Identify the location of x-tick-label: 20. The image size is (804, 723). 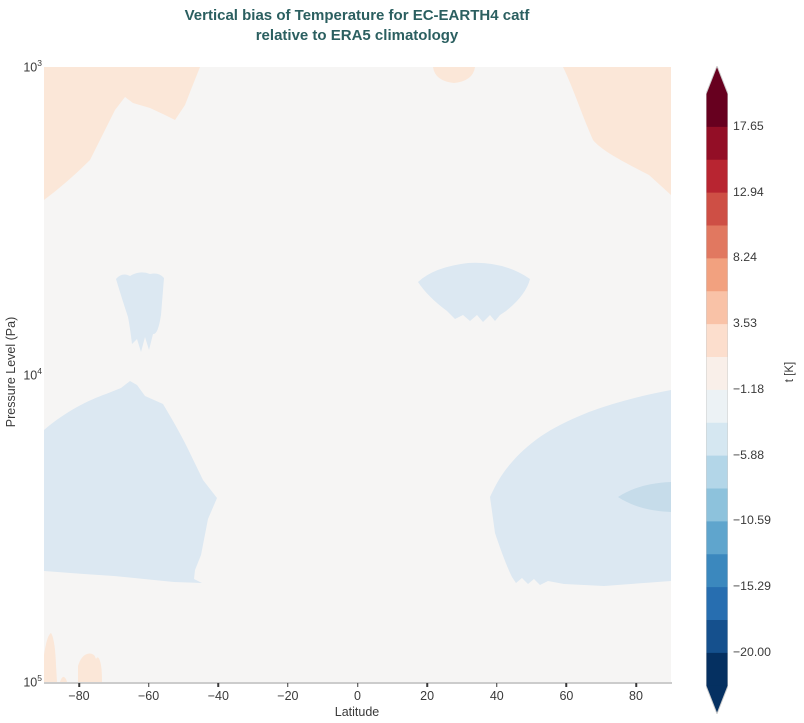
(427, 696).